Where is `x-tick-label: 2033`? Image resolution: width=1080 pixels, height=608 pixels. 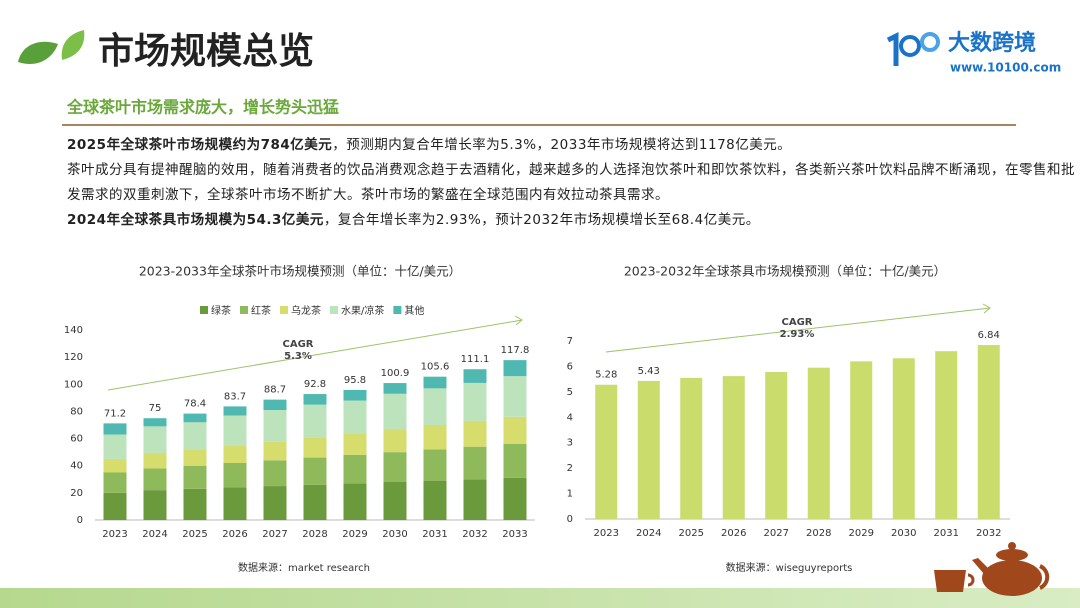
x-tick-label: 2033 is located at coordinates (514, 534).